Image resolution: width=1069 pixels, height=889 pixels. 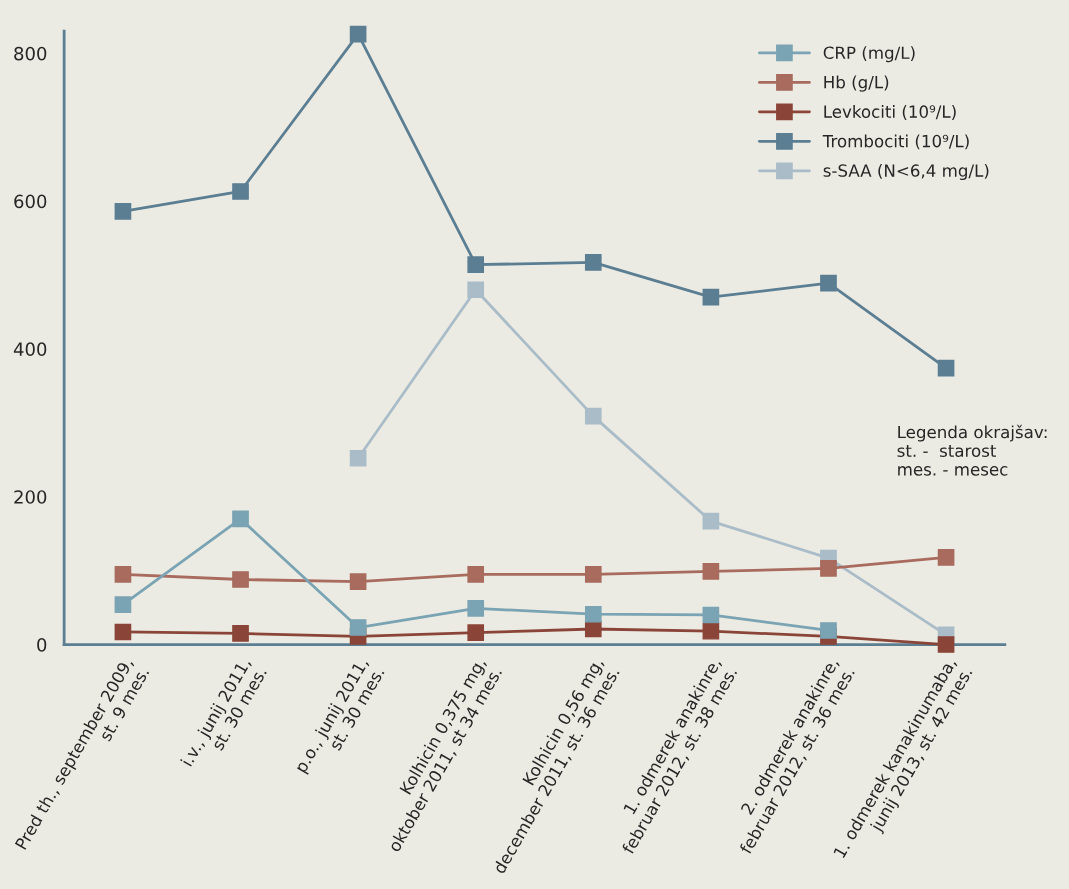 What do you see at coordinates (30, 349) in the screenshot?
I see `y-tick-label: 400` at bounding box center [30, 349].